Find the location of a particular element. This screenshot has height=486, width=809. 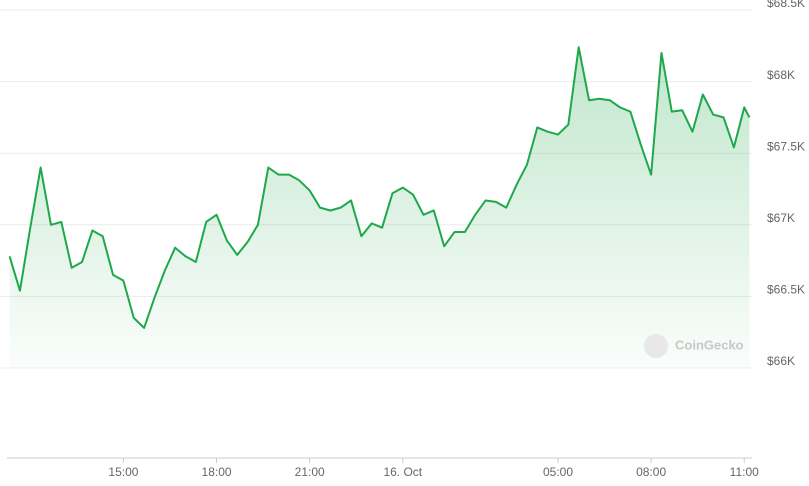

x-tick-label: 08:00 is located at coordinates (651, 472).